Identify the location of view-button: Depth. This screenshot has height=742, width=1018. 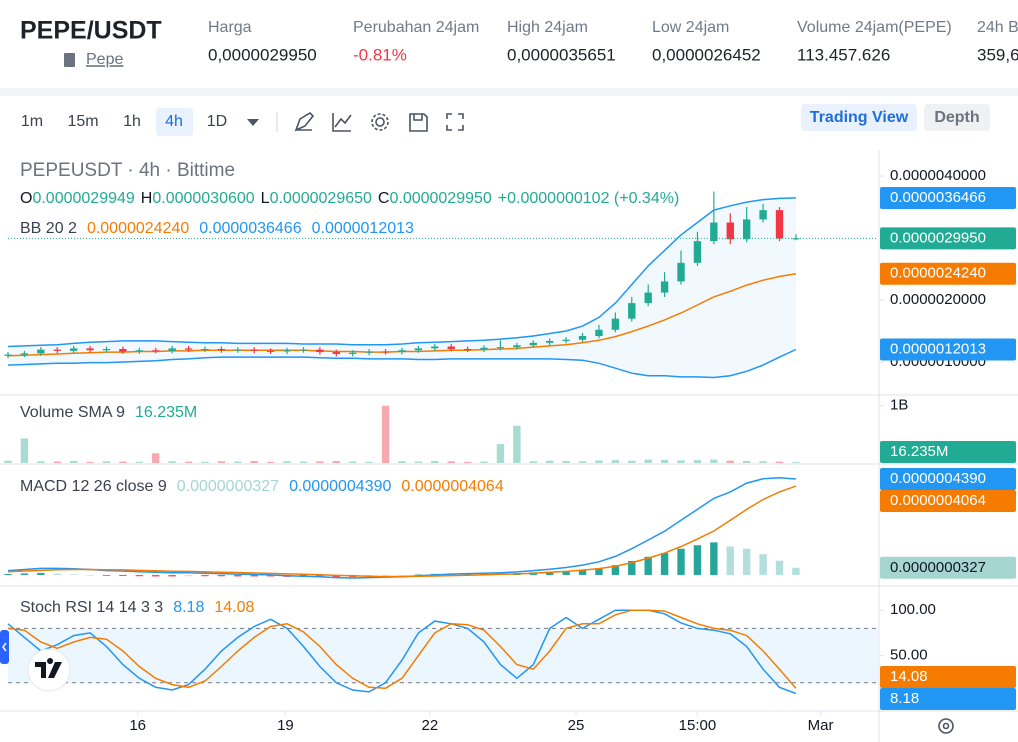
(956, 117).